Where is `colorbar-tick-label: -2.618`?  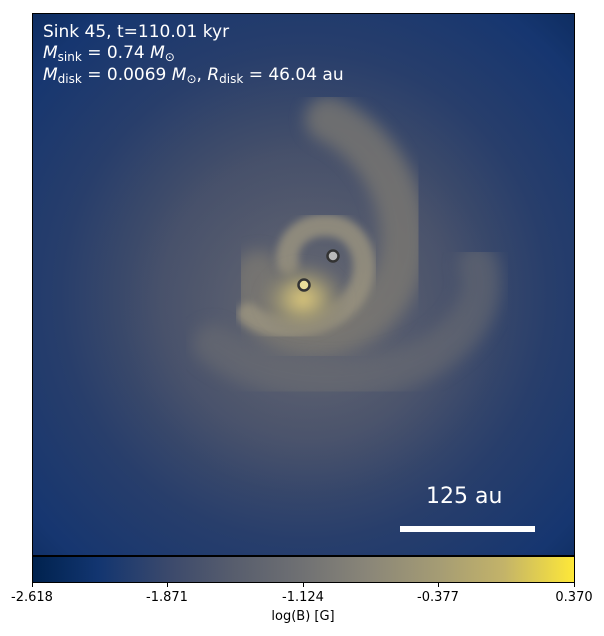 colorbar-tick-label: -2.618 is located at coordinates (32, 597).